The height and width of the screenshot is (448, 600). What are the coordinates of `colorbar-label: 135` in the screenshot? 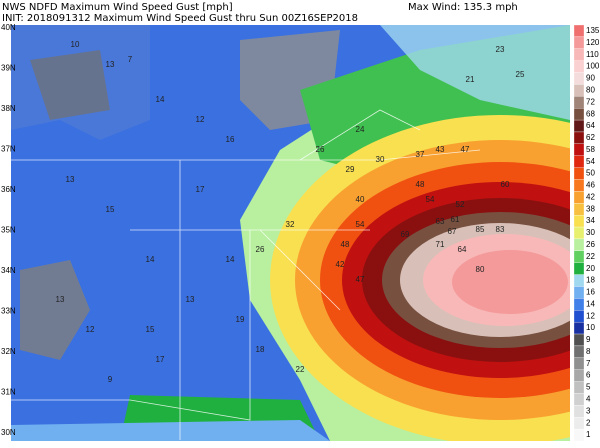 It's located at (593, 30).